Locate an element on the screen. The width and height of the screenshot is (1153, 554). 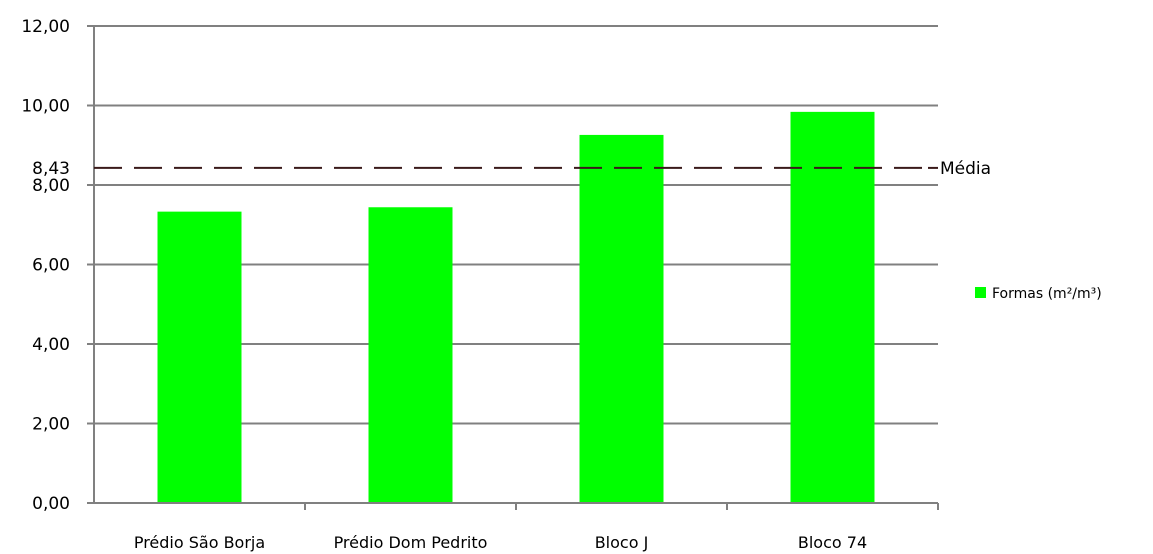
average-line: 8,43 Média is located at coordinates (511, 169).